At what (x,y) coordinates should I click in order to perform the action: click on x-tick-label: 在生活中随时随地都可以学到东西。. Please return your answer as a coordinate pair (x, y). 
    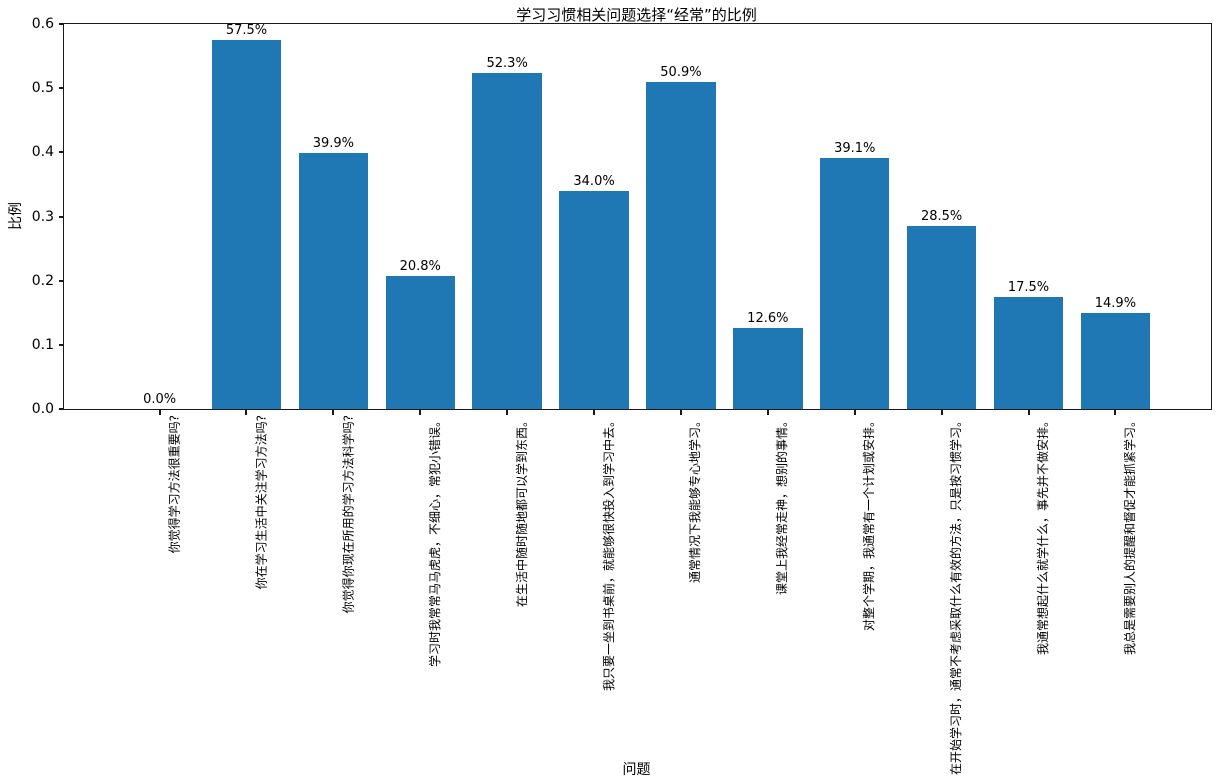
    Looking at the image, I should click on (521, 511).